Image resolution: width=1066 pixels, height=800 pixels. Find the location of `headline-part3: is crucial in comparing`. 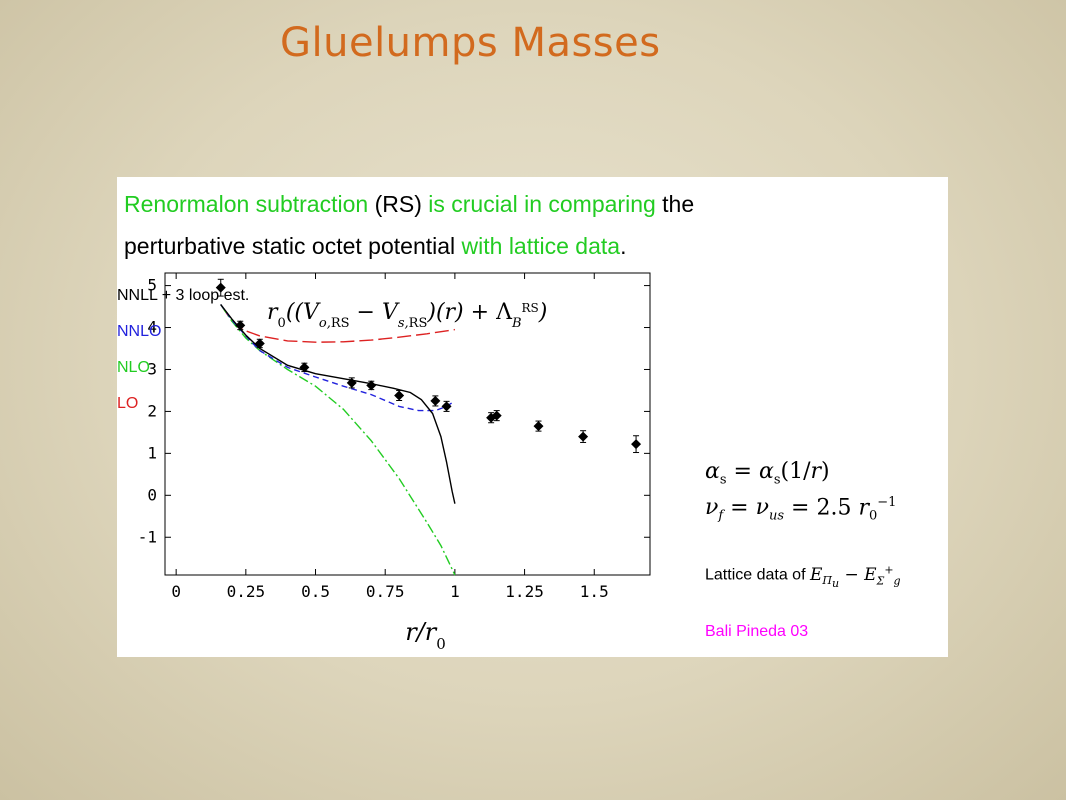

headline-part3: is crucial in comparing is located at coordinates (538, 204).